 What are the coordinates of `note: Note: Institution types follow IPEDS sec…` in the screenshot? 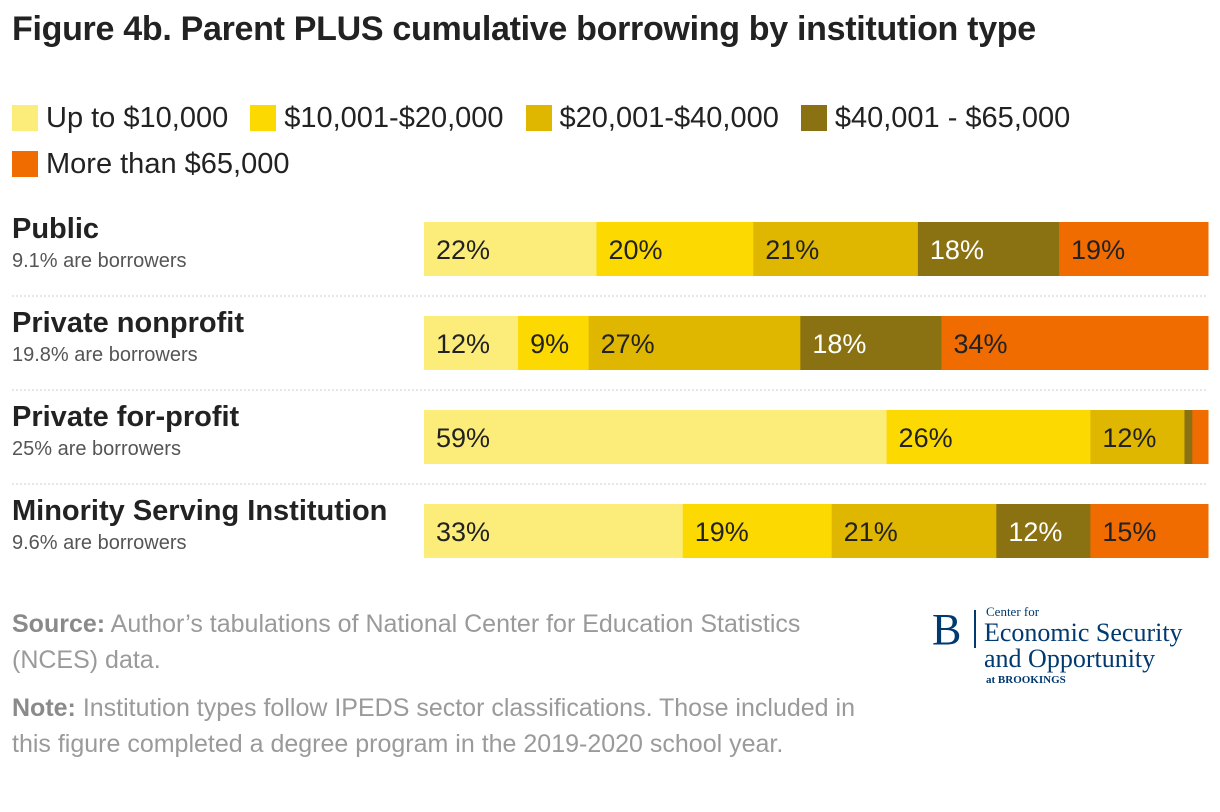 It's located at (452, 726).